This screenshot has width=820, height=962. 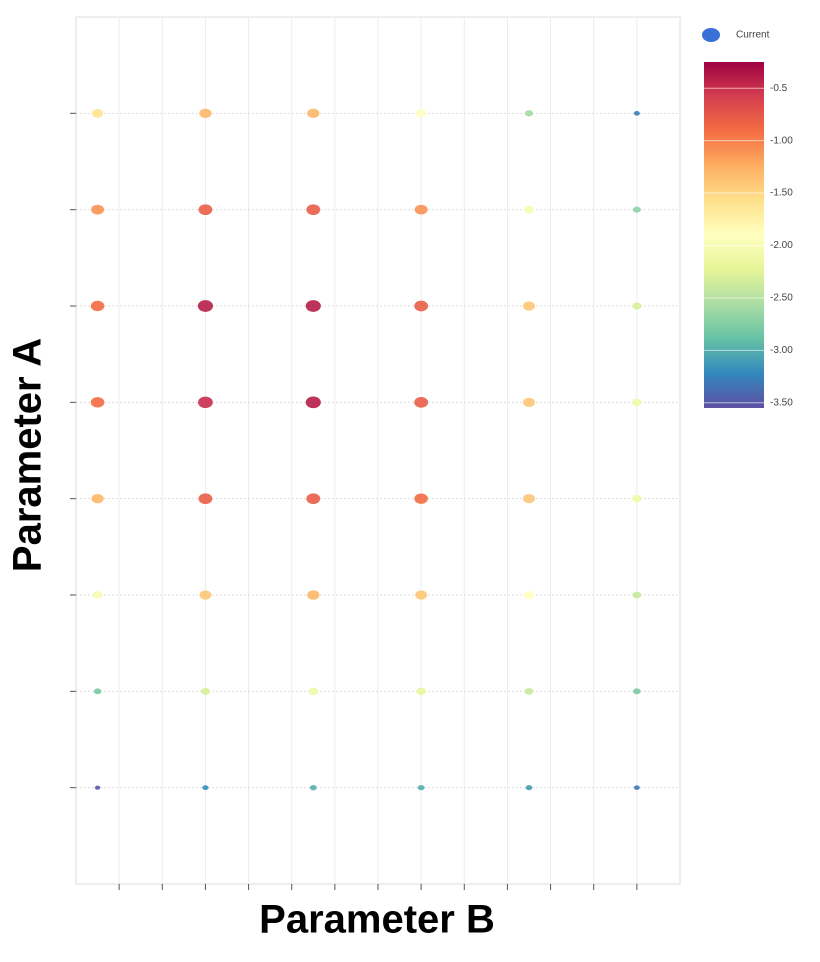 What do you see at coordinates (779, 88) in the screenshot?
I see `colorbar-tick-label: -0.5` at bounding box center [779, 88].